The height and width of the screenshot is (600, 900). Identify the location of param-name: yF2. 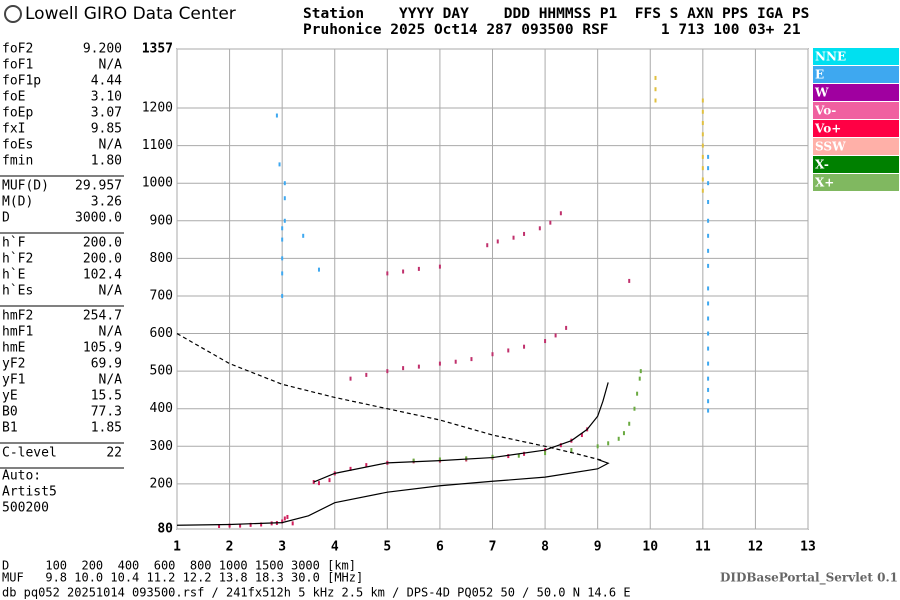
(13, 364).